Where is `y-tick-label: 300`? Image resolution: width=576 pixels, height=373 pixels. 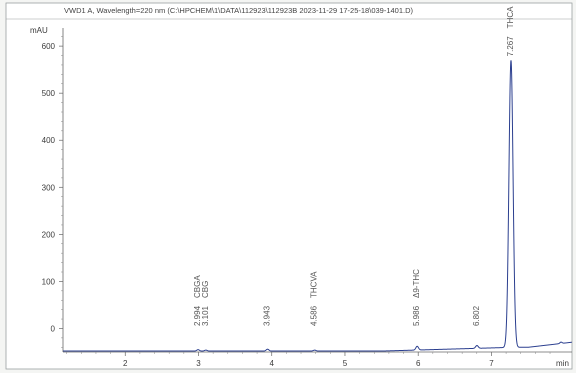
y-tick-label: 300 is located at coordinates (49, 187).